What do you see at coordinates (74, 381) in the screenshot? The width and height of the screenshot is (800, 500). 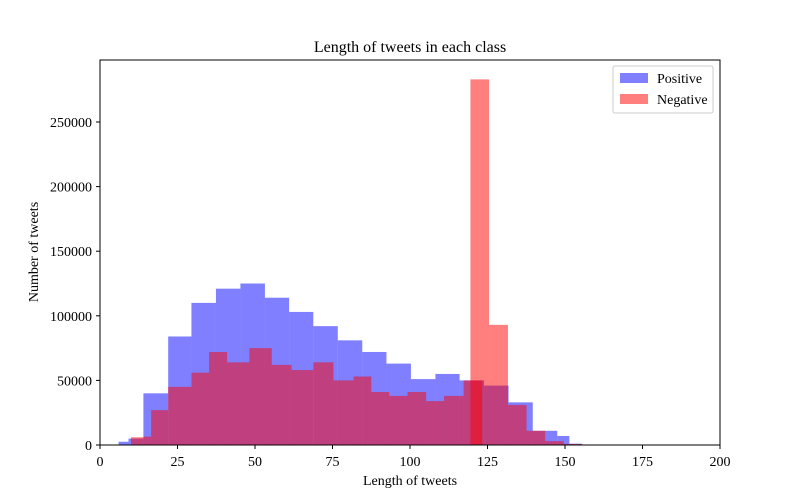 I see `y-tick-label: 50000` at bounding box center [74, 381].